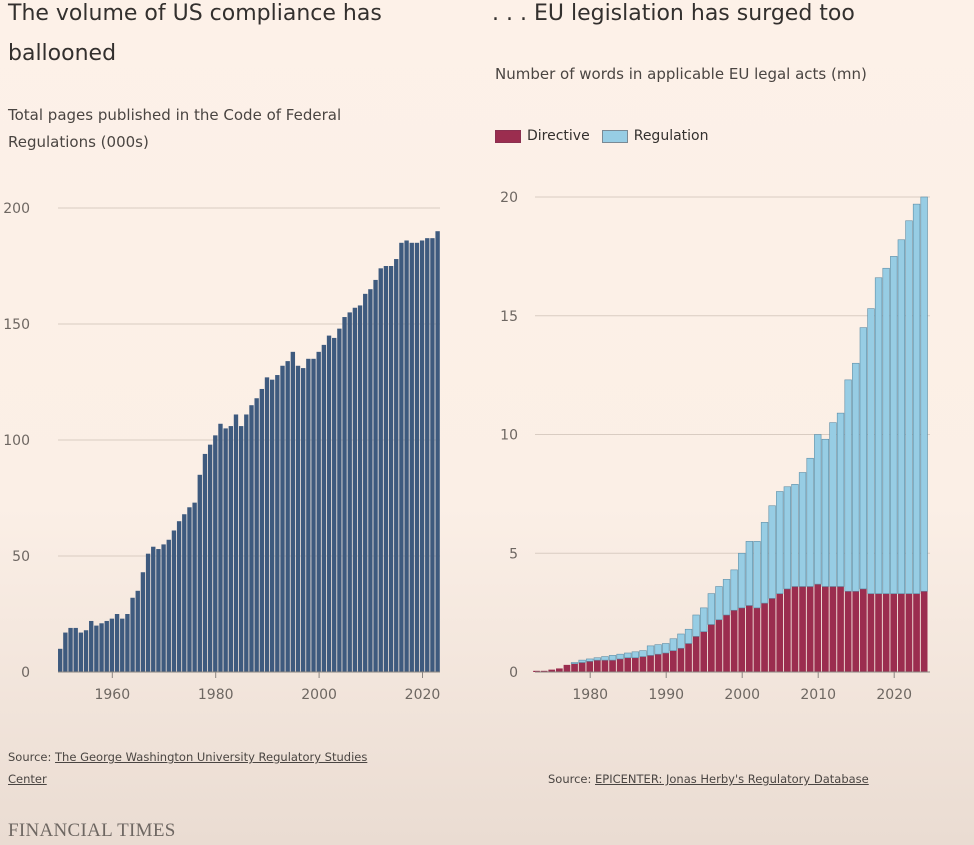 This screenshot has width=974, height=845. I want to click on right-chart-title: . . . EU legislation has surged too, so click(673, 13).